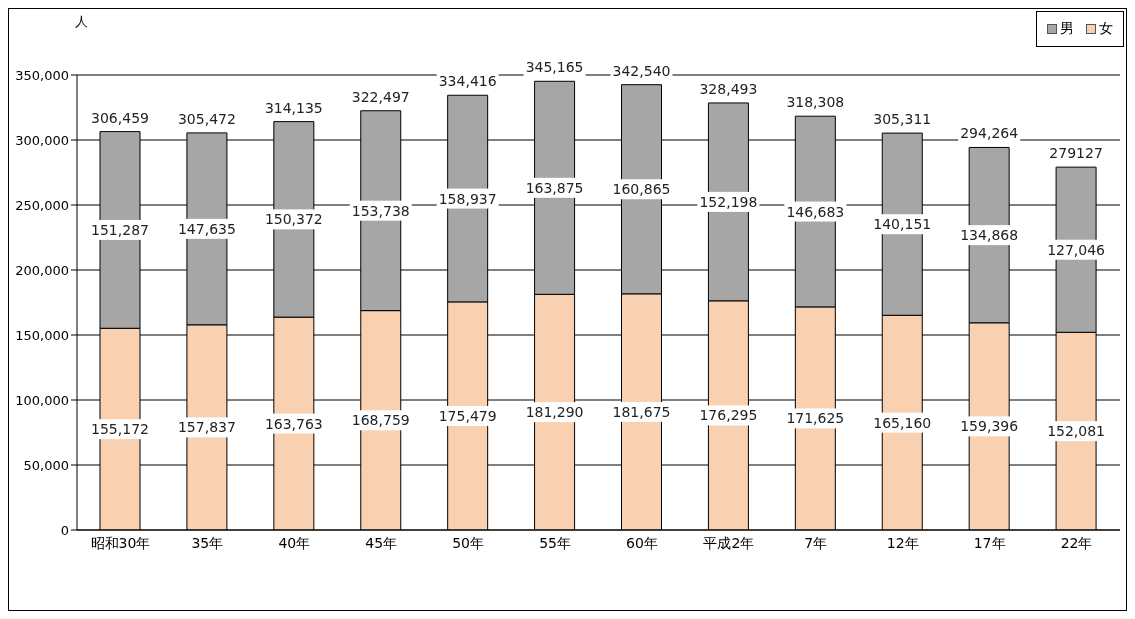 Image resolution: width=1135 pixels, height=619 pixels. What do you see at coordinates (42, 140) in the screenshot?
I see `y-tick-label: 300,000` at bounding box center [42, 140].